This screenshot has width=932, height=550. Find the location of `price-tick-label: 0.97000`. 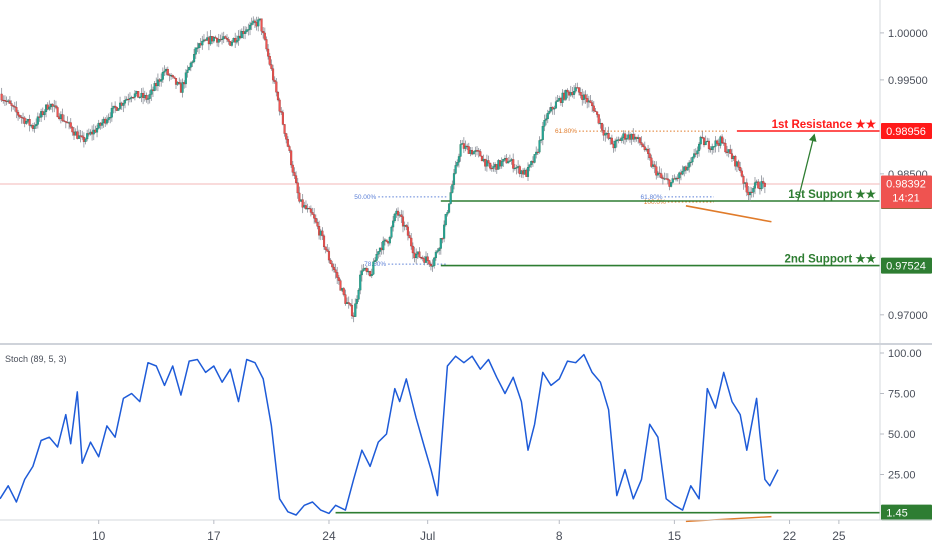

price-tick-label: 0.97000 is located at coordinates (908, 316).